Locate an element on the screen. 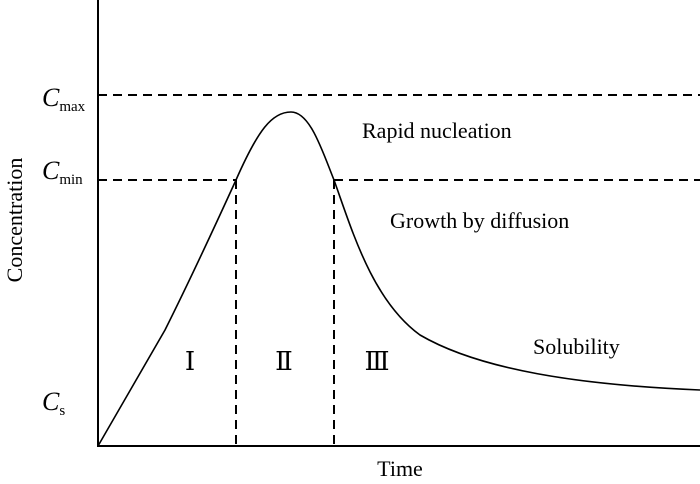  cs-subscript: s is located at coordinates (62, 411).